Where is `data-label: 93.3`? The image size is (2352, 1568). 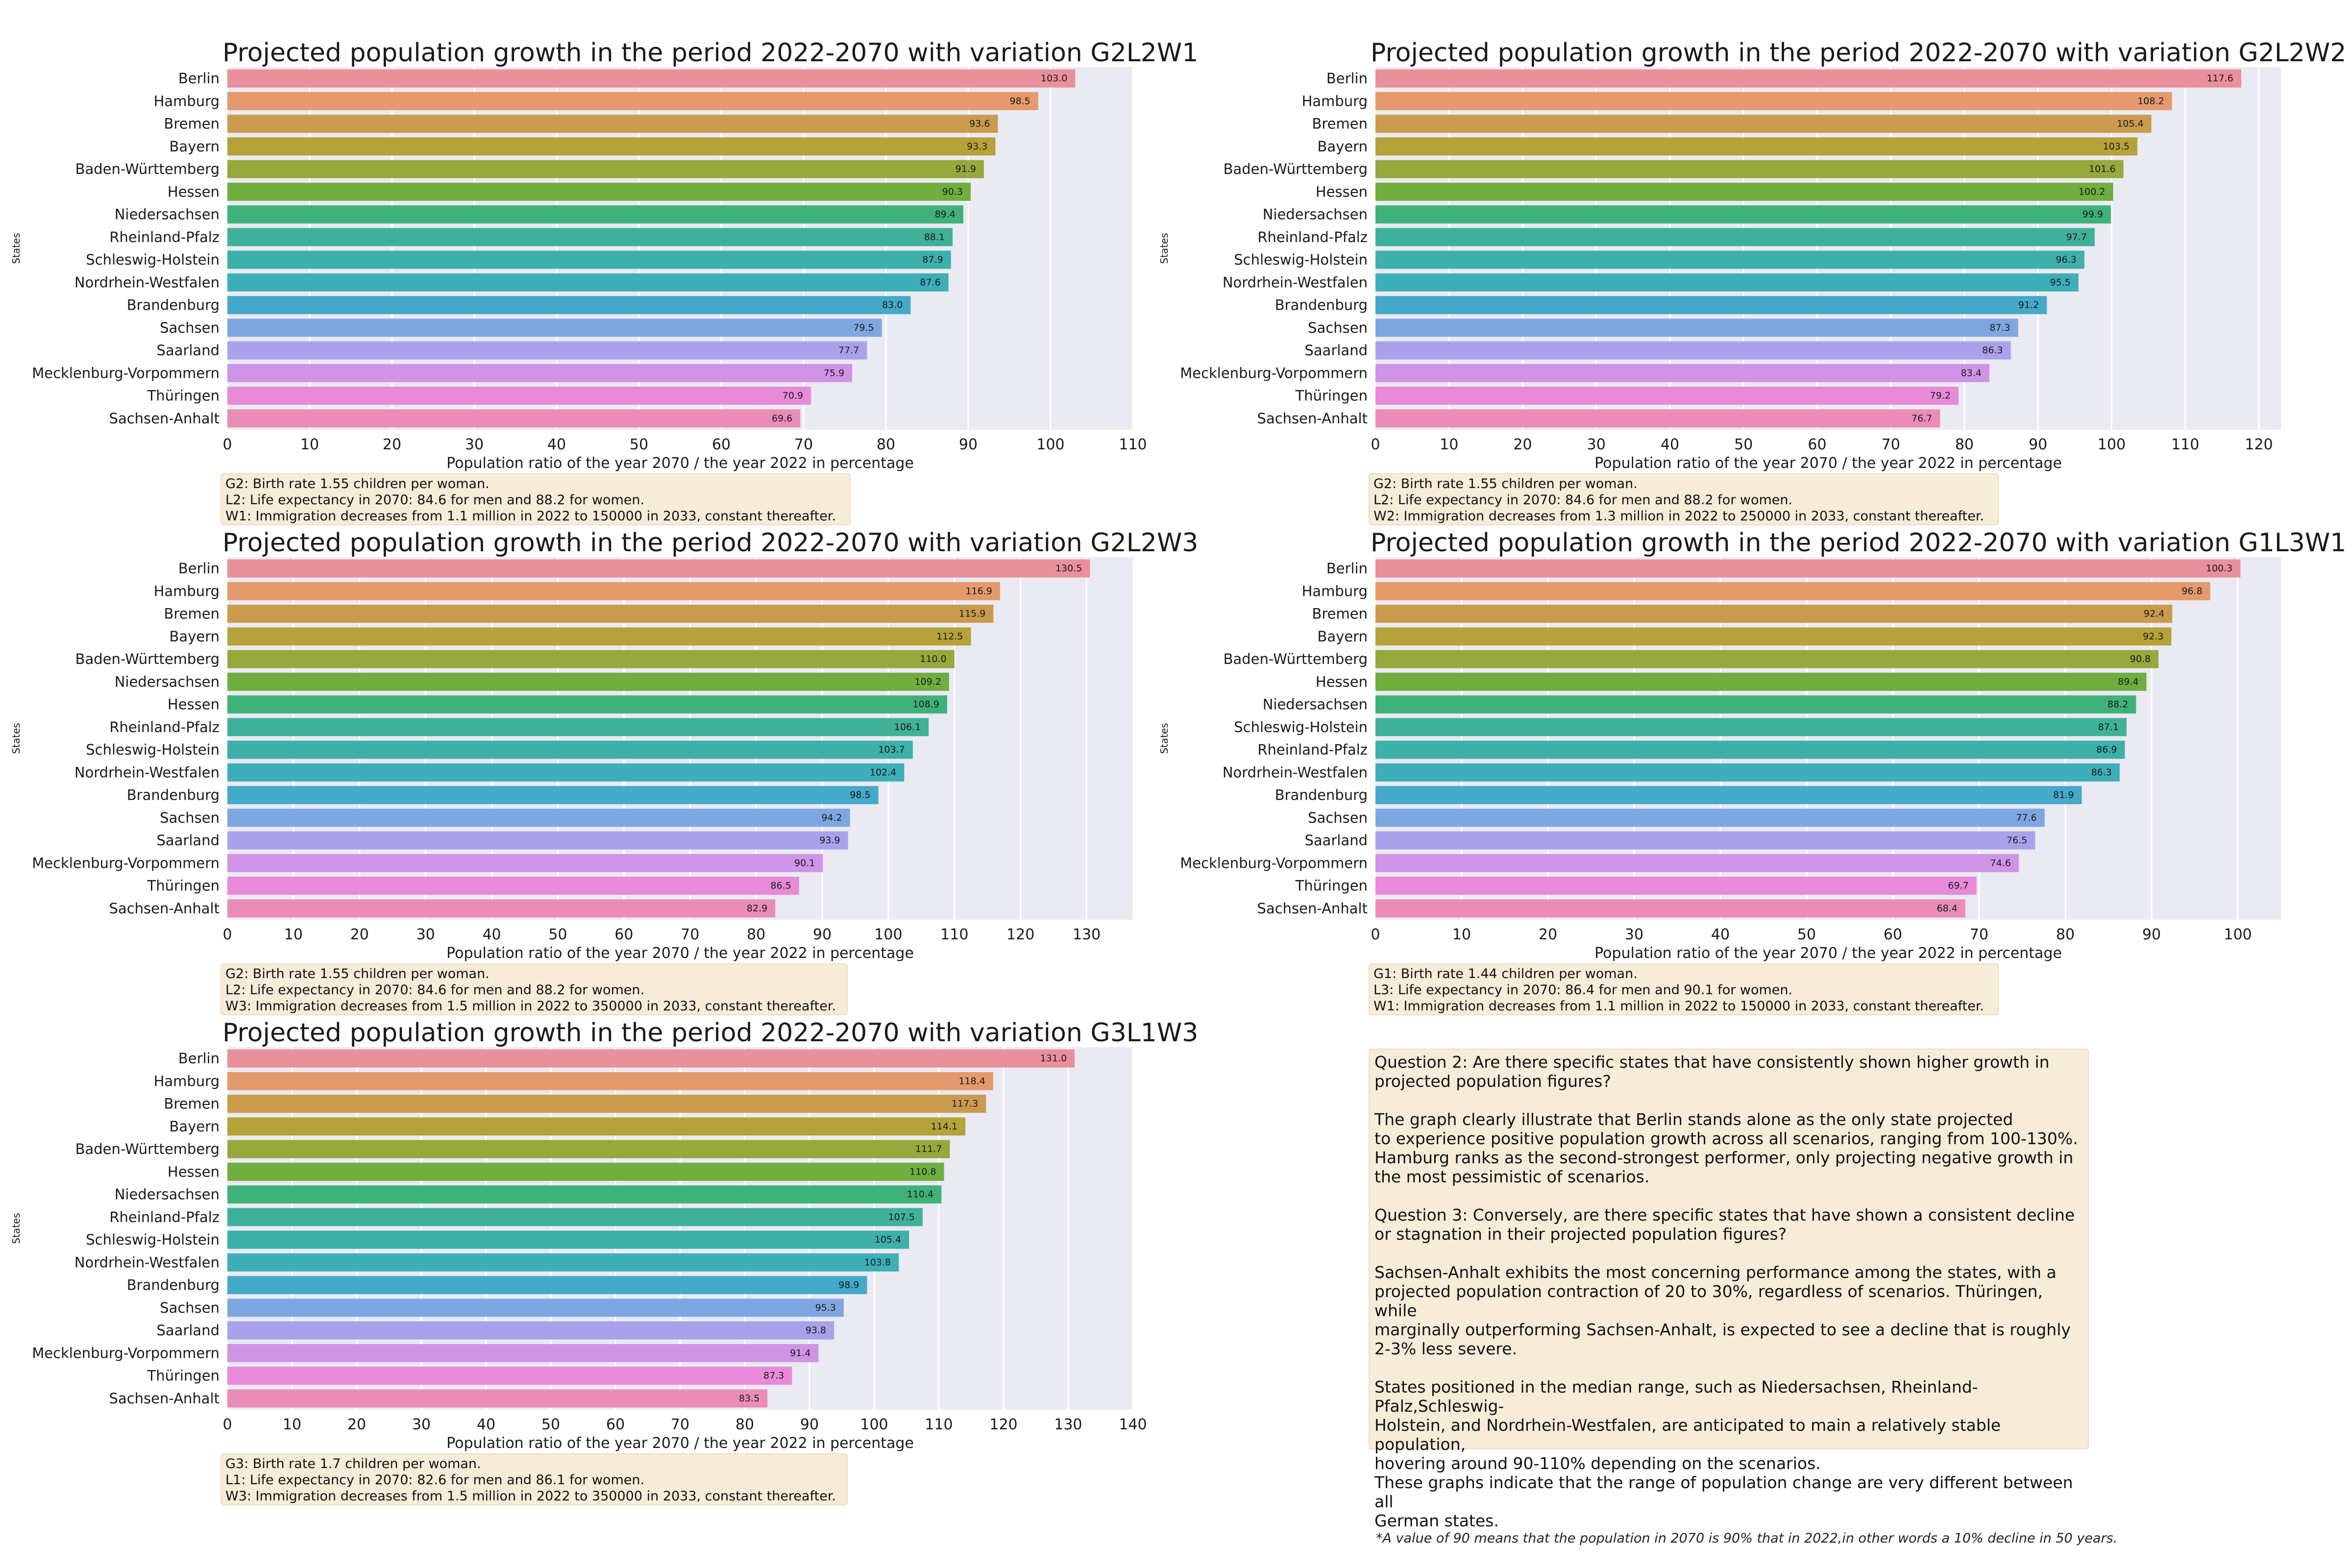
data-label: 93.3 is located at coordinates (977, 146).